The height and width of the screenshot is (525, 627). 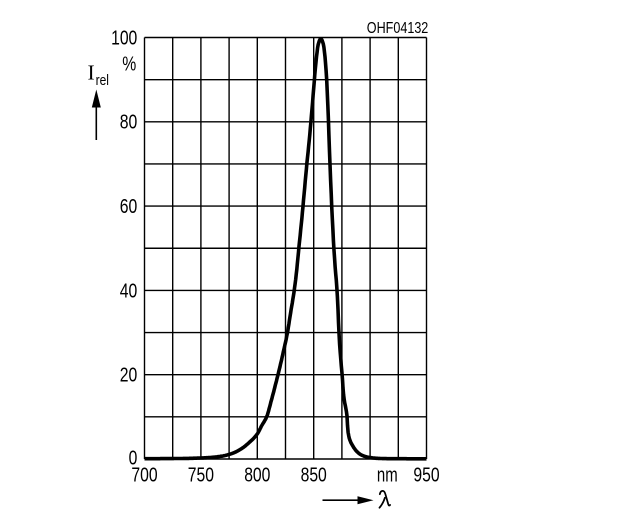 What do you see at coordinates (102, 81) in the screenshot?
I see `svg-text: rel` at bounding box center [102, 81].